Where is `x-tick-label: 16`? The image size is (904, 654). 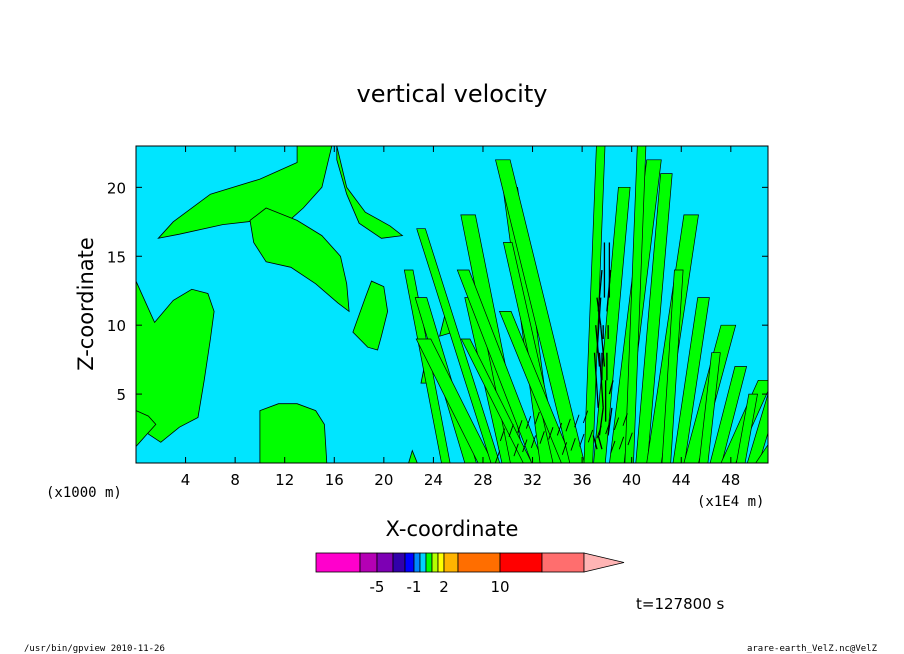 x-tick-label: 16 is located at coordinates (334, 480).